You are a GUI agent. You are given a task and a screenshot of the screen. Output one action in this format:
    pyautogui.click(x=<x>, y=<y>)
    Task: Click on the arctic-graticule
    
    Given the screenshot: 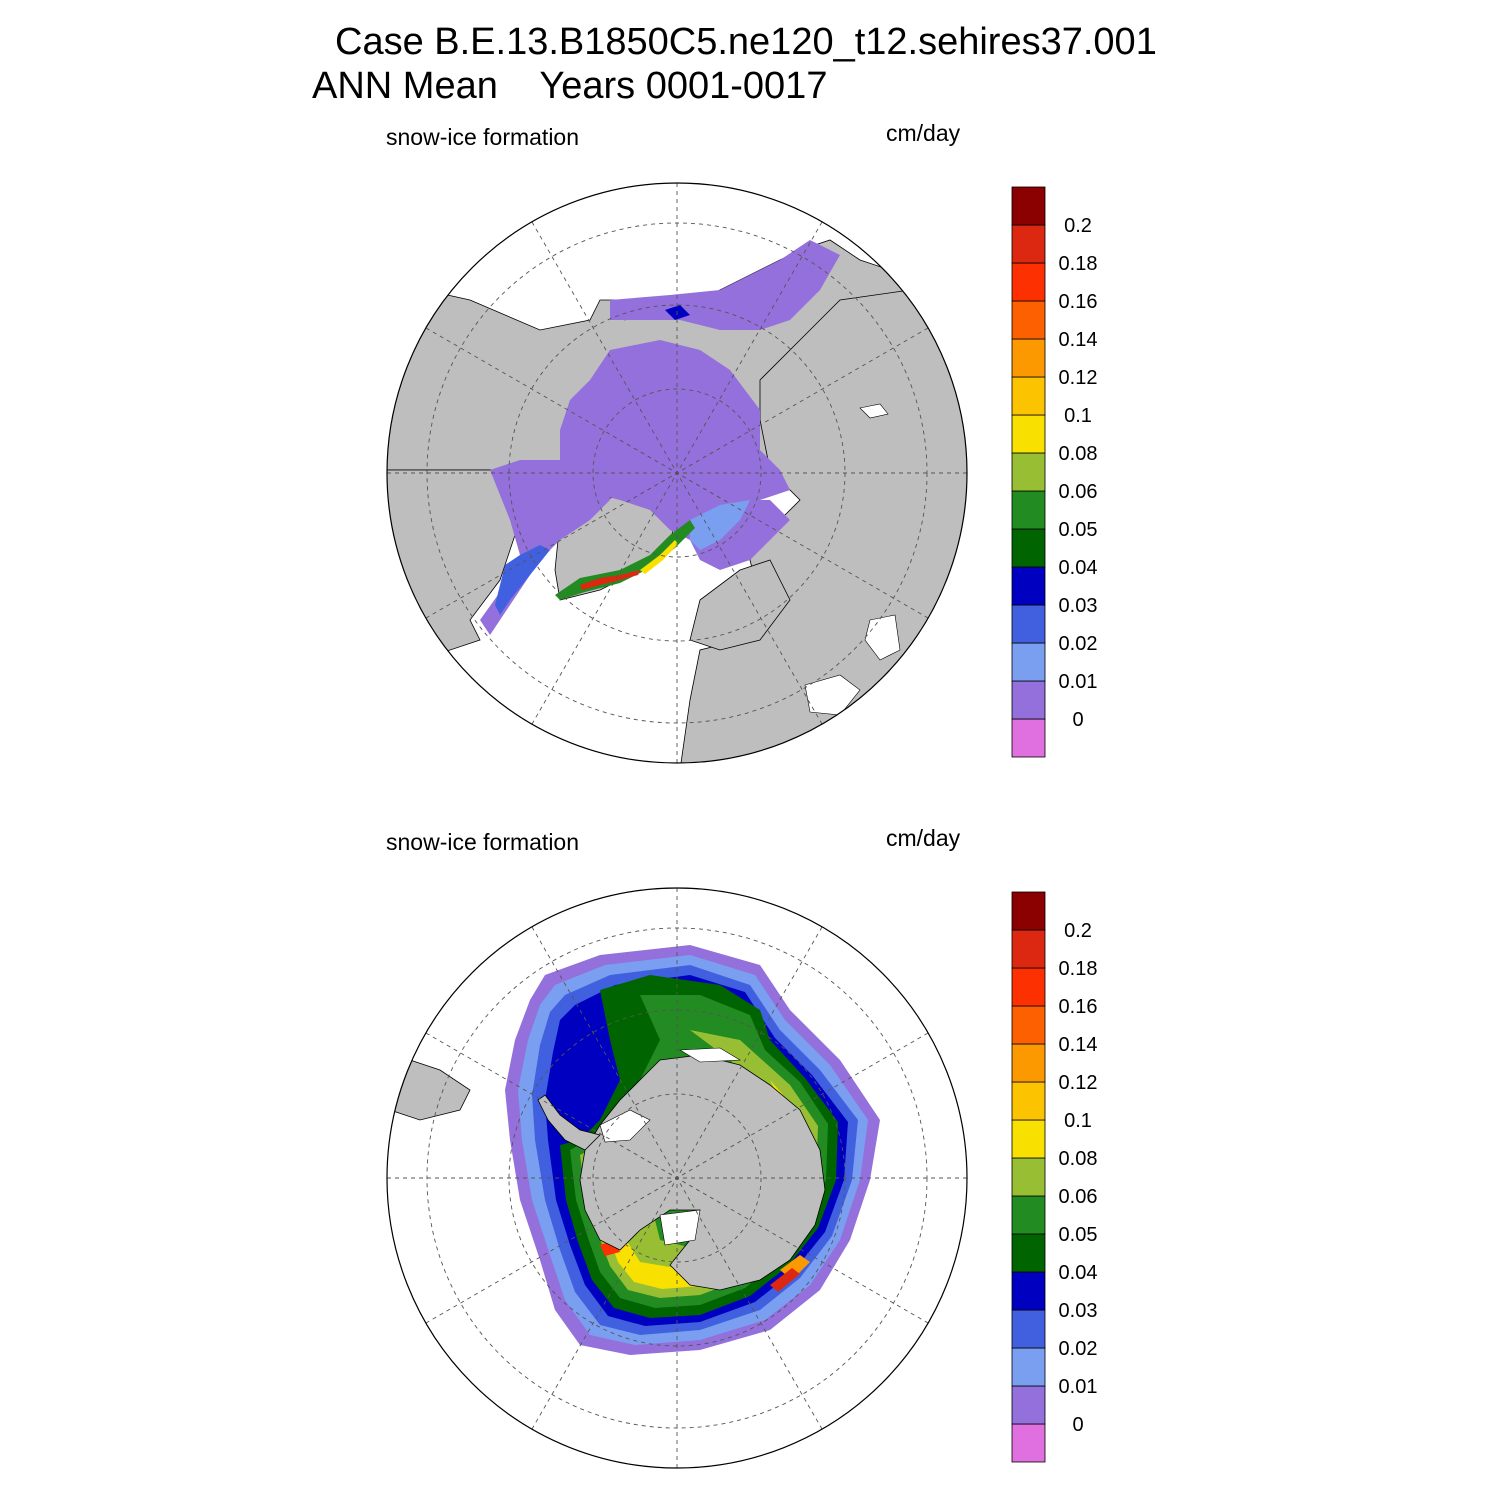 What is the action you would take?
    pyautogui.click(x=677, y=473)
    